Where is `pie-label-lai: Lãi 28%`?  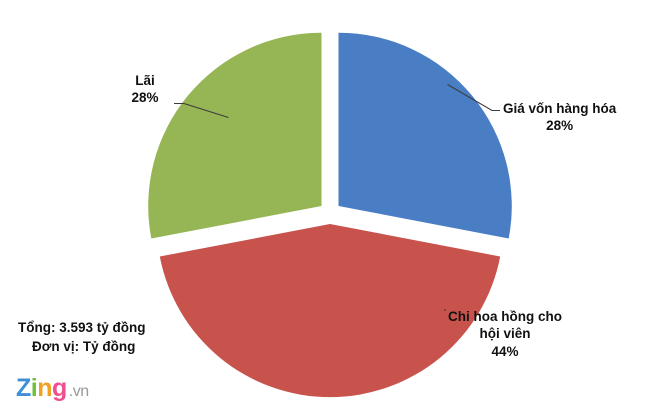
pie-label-lai: Lãi 28% is located at coordinates (145, 89).